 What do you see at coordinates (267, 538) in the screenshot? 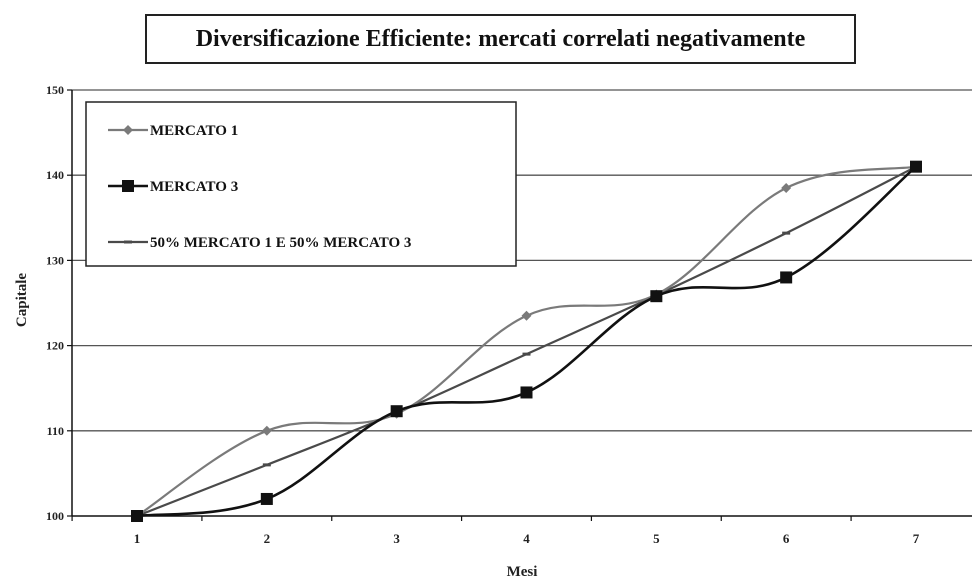
I see `x-tick-label: 2` at bounding box center [267, 538].